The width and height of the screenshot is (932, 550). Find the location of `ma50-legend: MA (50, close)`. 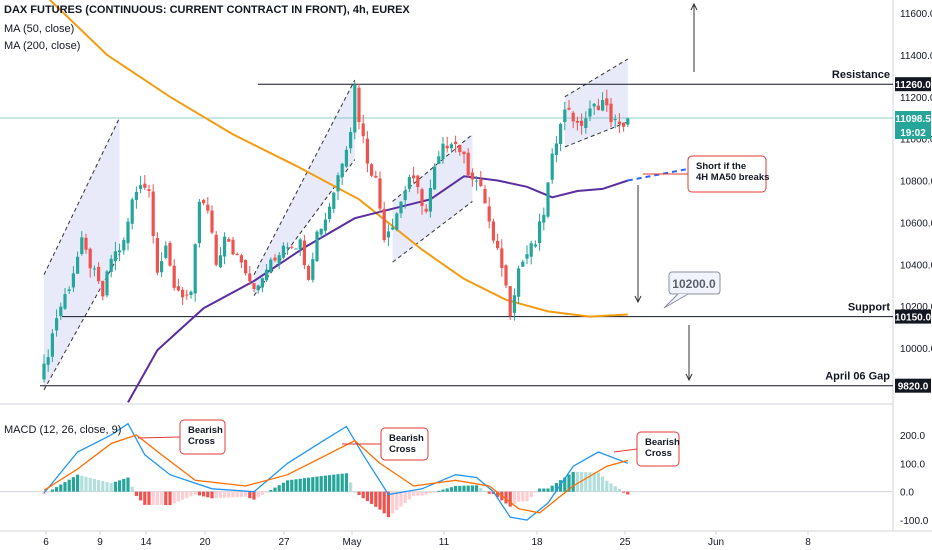

ma50-legend: MA (50, close) is located at coordinates (39, 29).